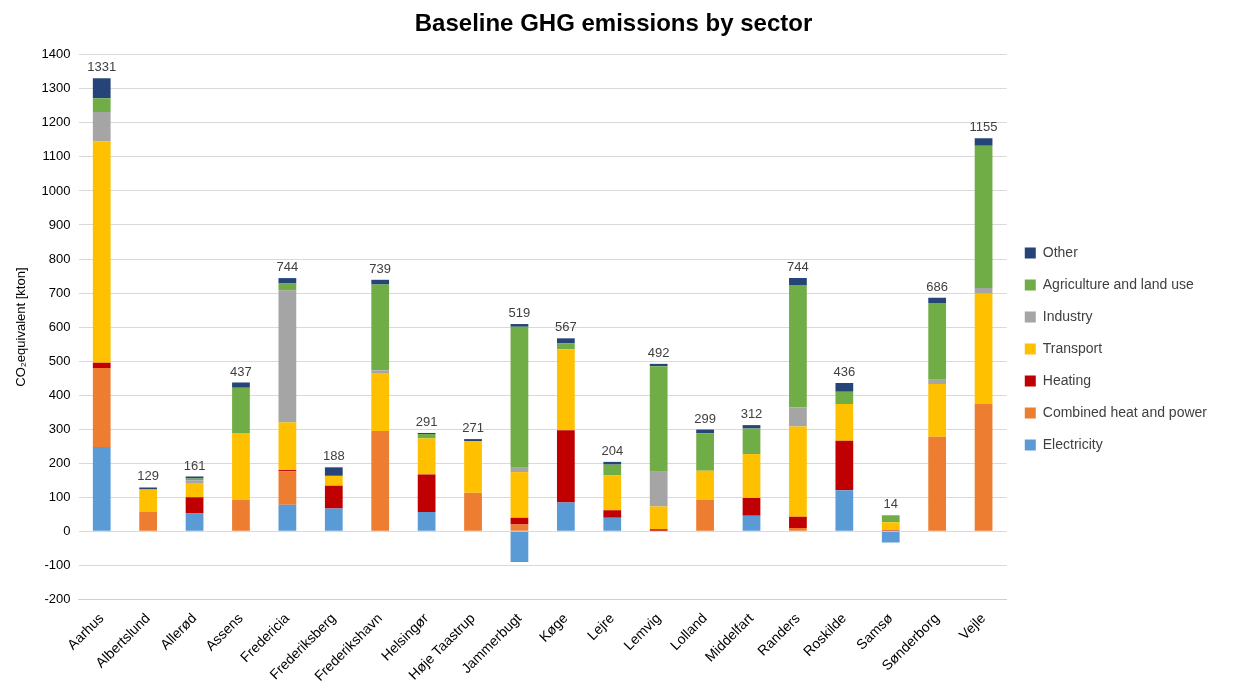 Image resolution: width=1237 pixels, height=693 pixels. What do you see at coordinates (1072, 443) in the screenshot?
I see `legend-label: Electricity` at bounding box center [1072, 443].